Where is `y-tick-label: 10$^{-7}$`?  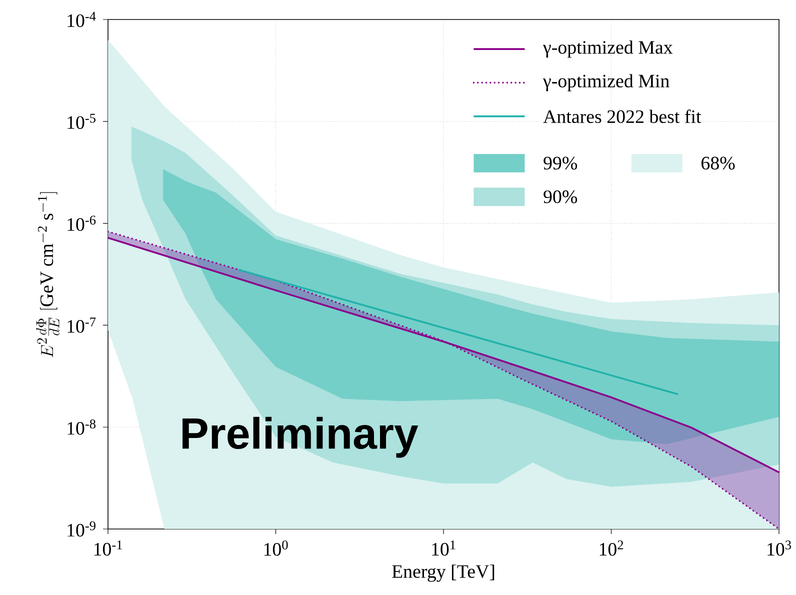
y-tick-label: 10$^{-7}$ is located at coordinates (82, 325).